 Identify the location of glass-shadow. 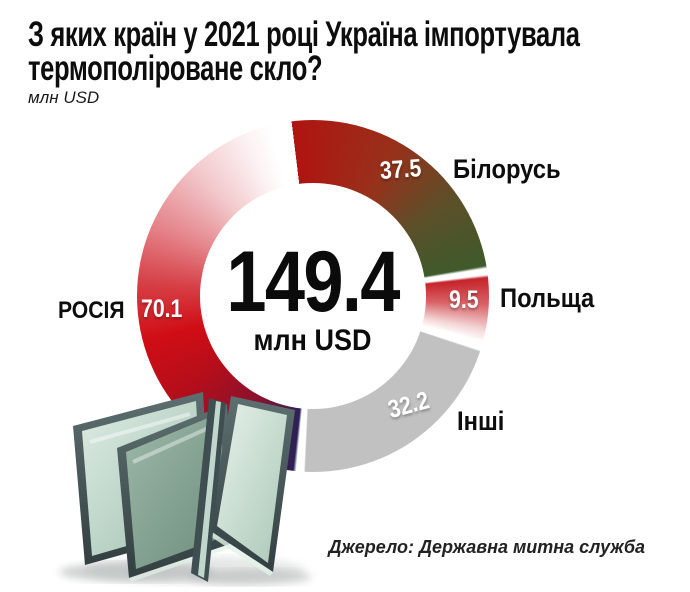
(250, 577).